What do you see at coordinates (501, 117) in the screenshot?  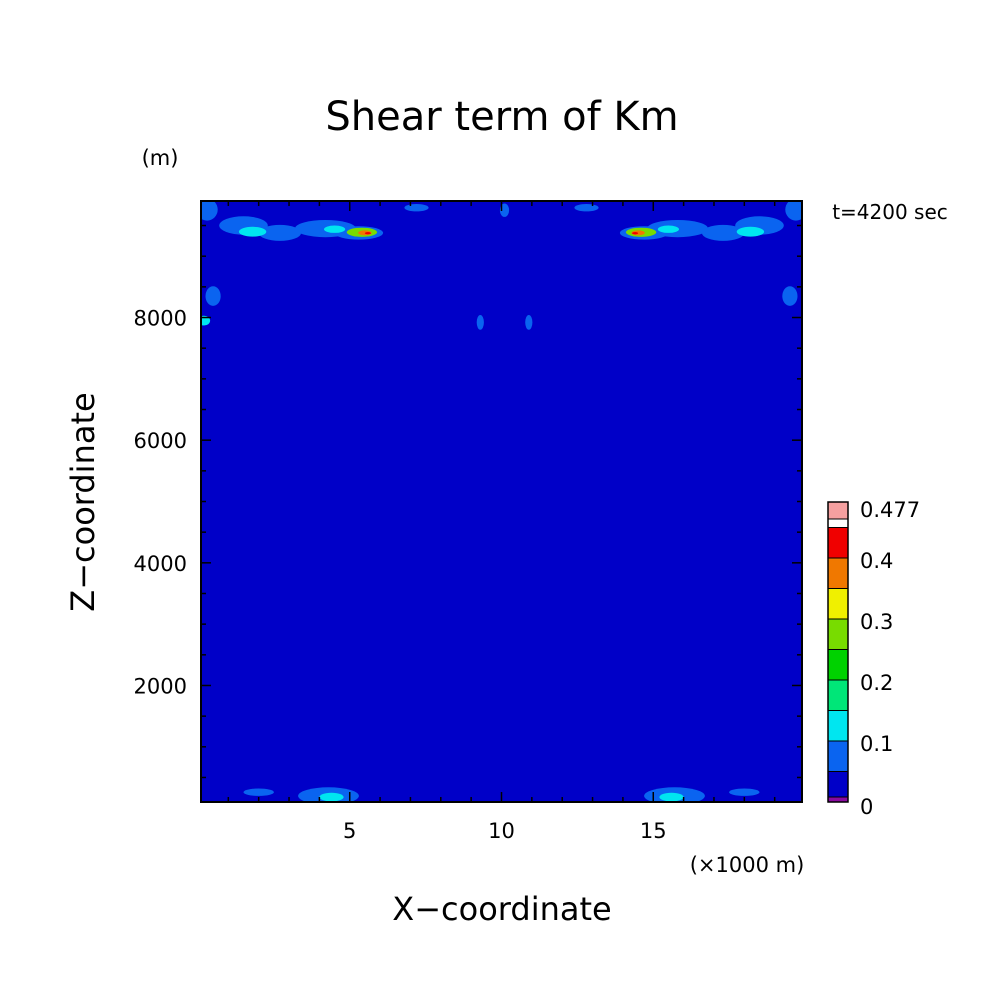 I see `chart-title: Shear term of Km` at bounding box center [501, 117].